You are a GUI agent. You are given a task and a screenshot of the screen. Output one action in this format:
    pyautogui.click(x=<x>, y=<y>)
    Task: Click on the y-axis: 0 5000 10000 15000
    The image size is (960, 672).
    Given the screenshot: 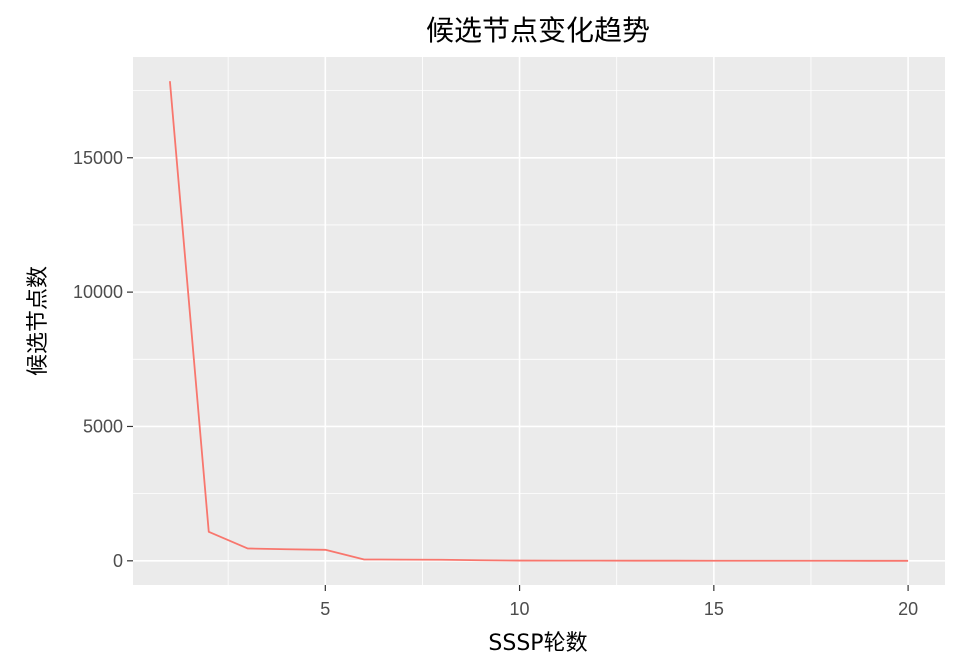 What is the action you would take?
    pyautogui.click(x=103, y=359)
    